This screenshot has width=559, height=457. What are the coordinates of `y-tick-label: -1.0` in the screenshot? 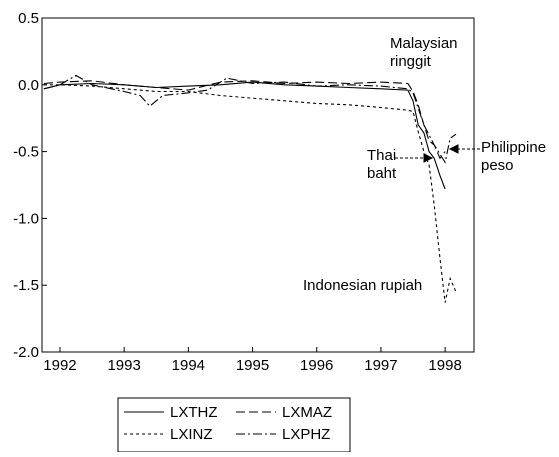 It's located at (26, 218).